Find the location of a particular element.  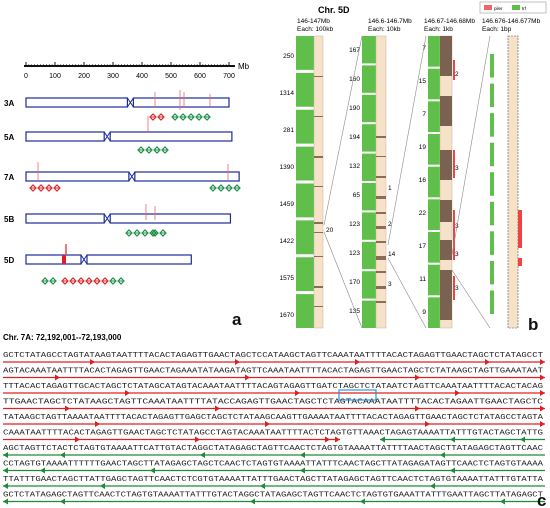

axis-tick-label: 200 is located at coordinates (84, 76).